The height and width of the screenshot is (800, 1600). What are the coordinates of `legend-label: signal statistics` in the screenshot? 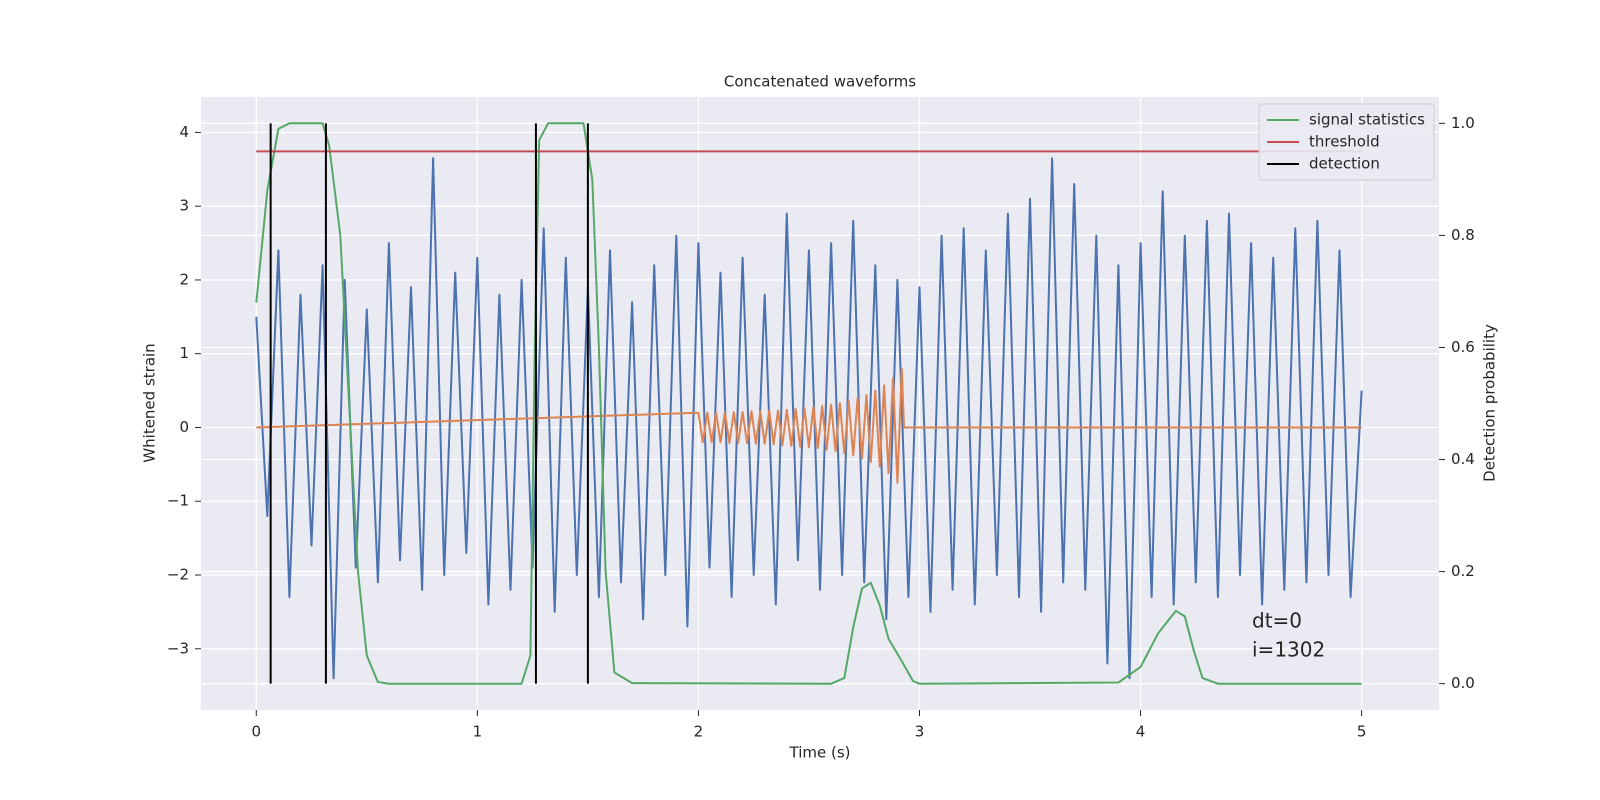 It's located at (1367, 120).